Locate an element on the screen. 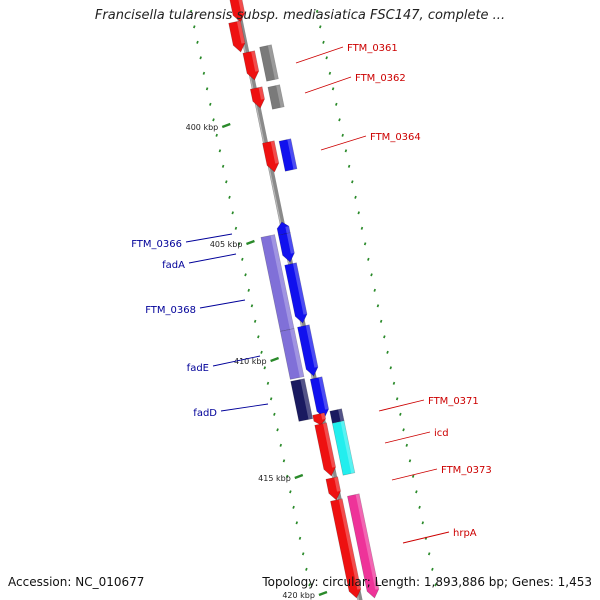 The image size is (600, 600). feature-cds-hrpa is located at coordinates (363, 546).